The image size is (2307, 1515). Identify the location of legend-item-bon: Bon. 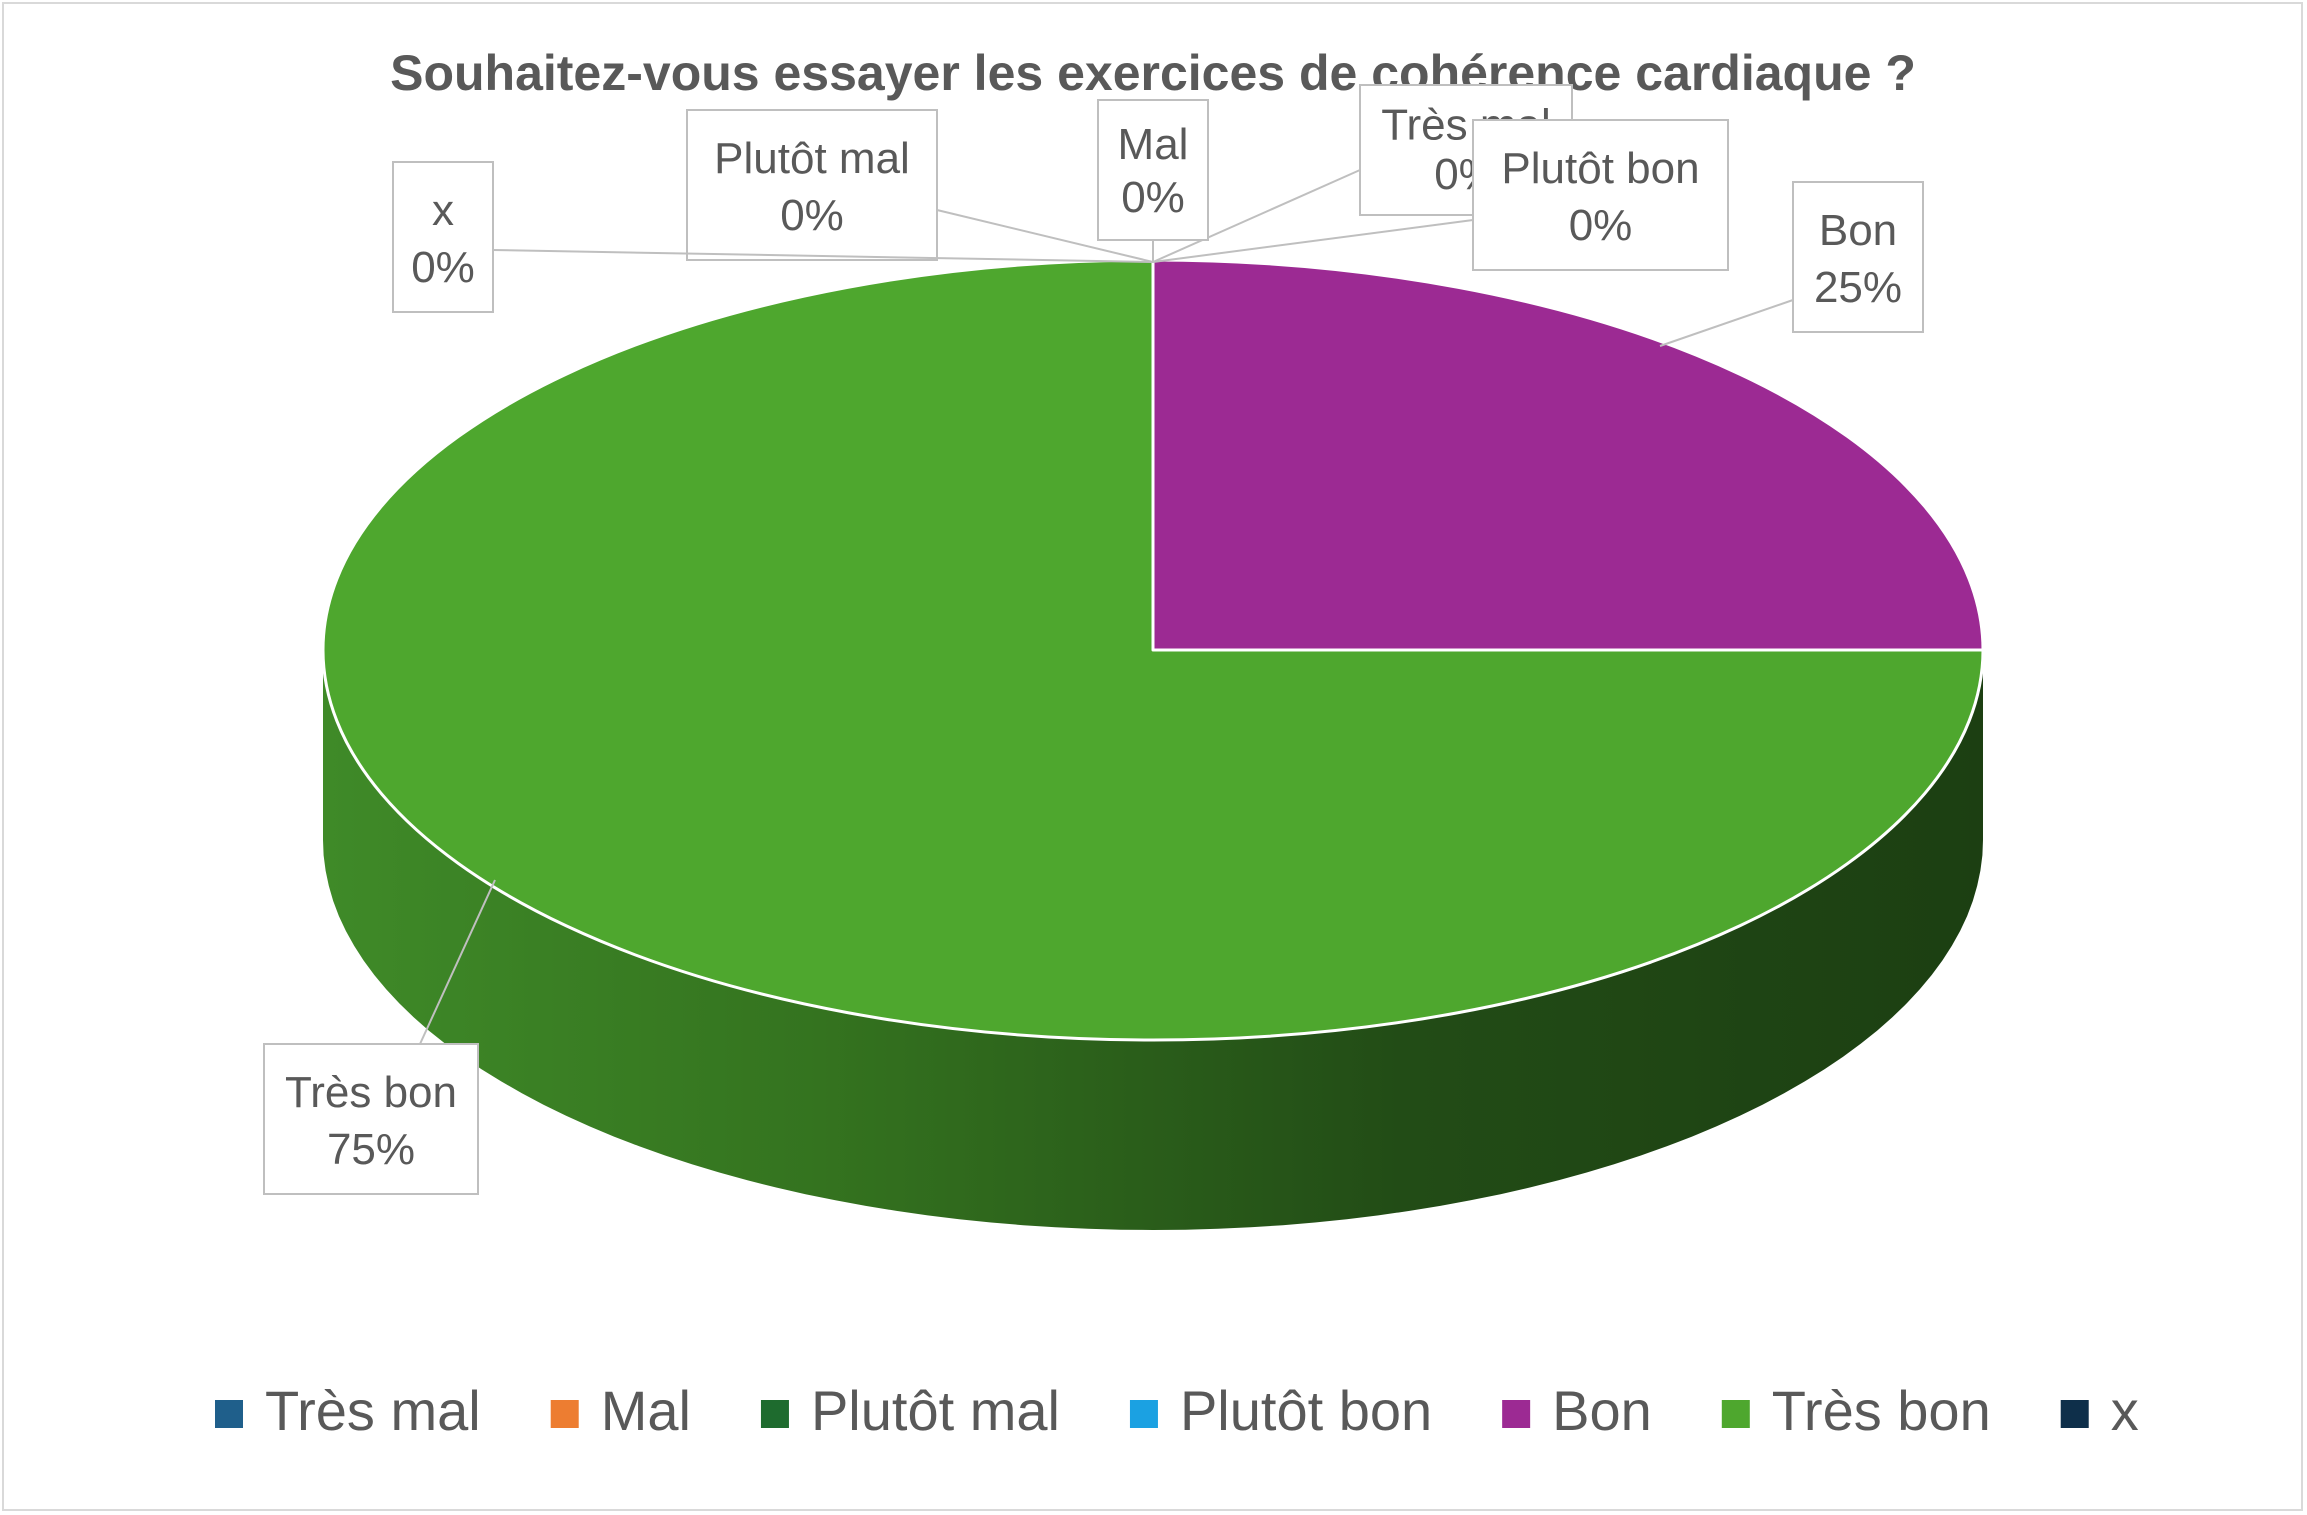
(1577, 1410).